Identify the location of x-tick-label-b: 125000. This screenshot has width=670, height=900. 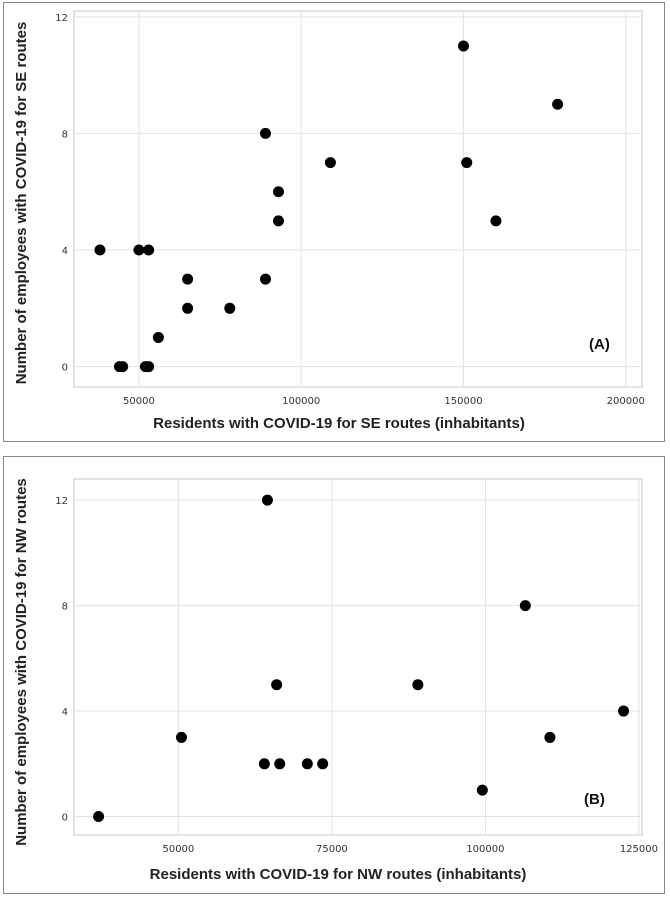
(639, 849).